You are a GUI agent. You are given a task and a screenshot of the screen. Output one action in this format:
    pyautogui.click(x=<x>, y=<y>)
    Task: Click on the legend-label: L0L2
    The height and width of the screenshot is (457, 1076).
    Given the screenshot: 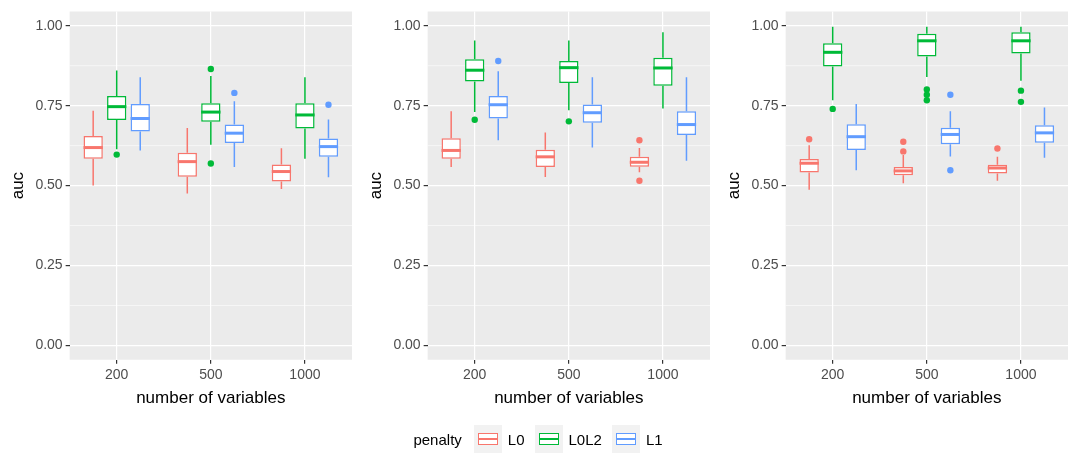 What is the action you would take?
    pyautogui.click(x=585, y=439)
    